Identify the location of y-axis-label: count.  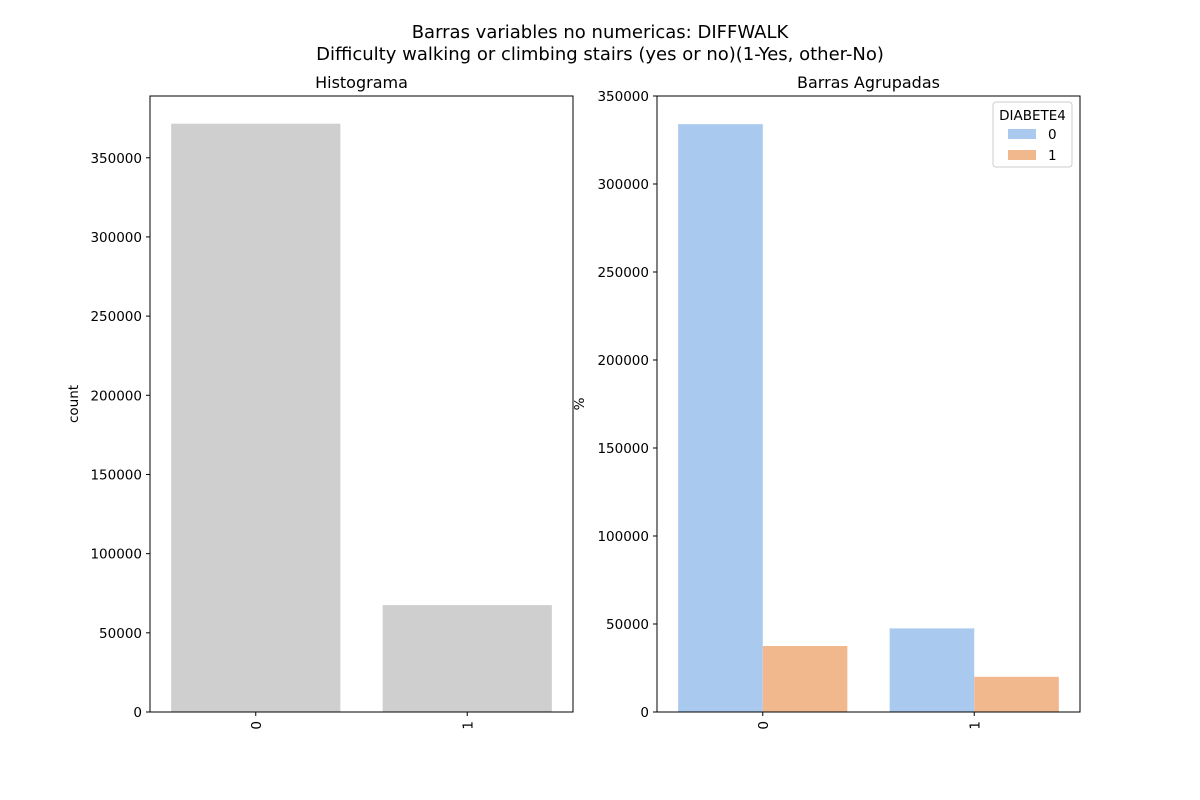
(74, 404).